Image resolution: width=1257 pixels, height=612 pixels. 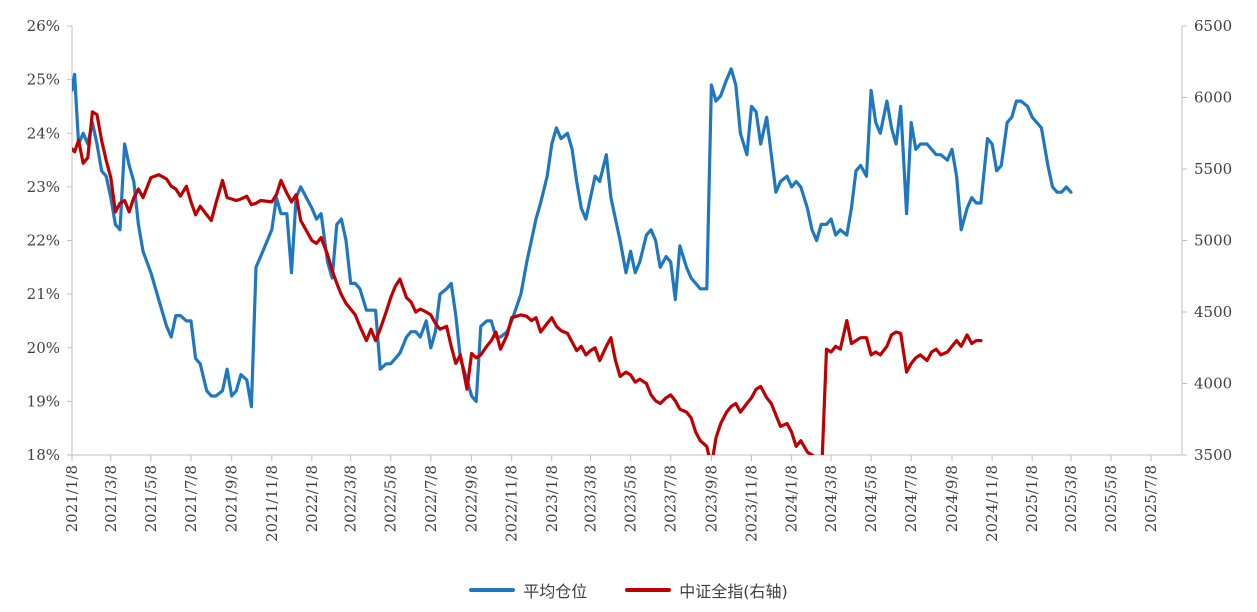 I want to click on legend: 平均仓位 中证全指(右轴), so click(x=628, y=590).